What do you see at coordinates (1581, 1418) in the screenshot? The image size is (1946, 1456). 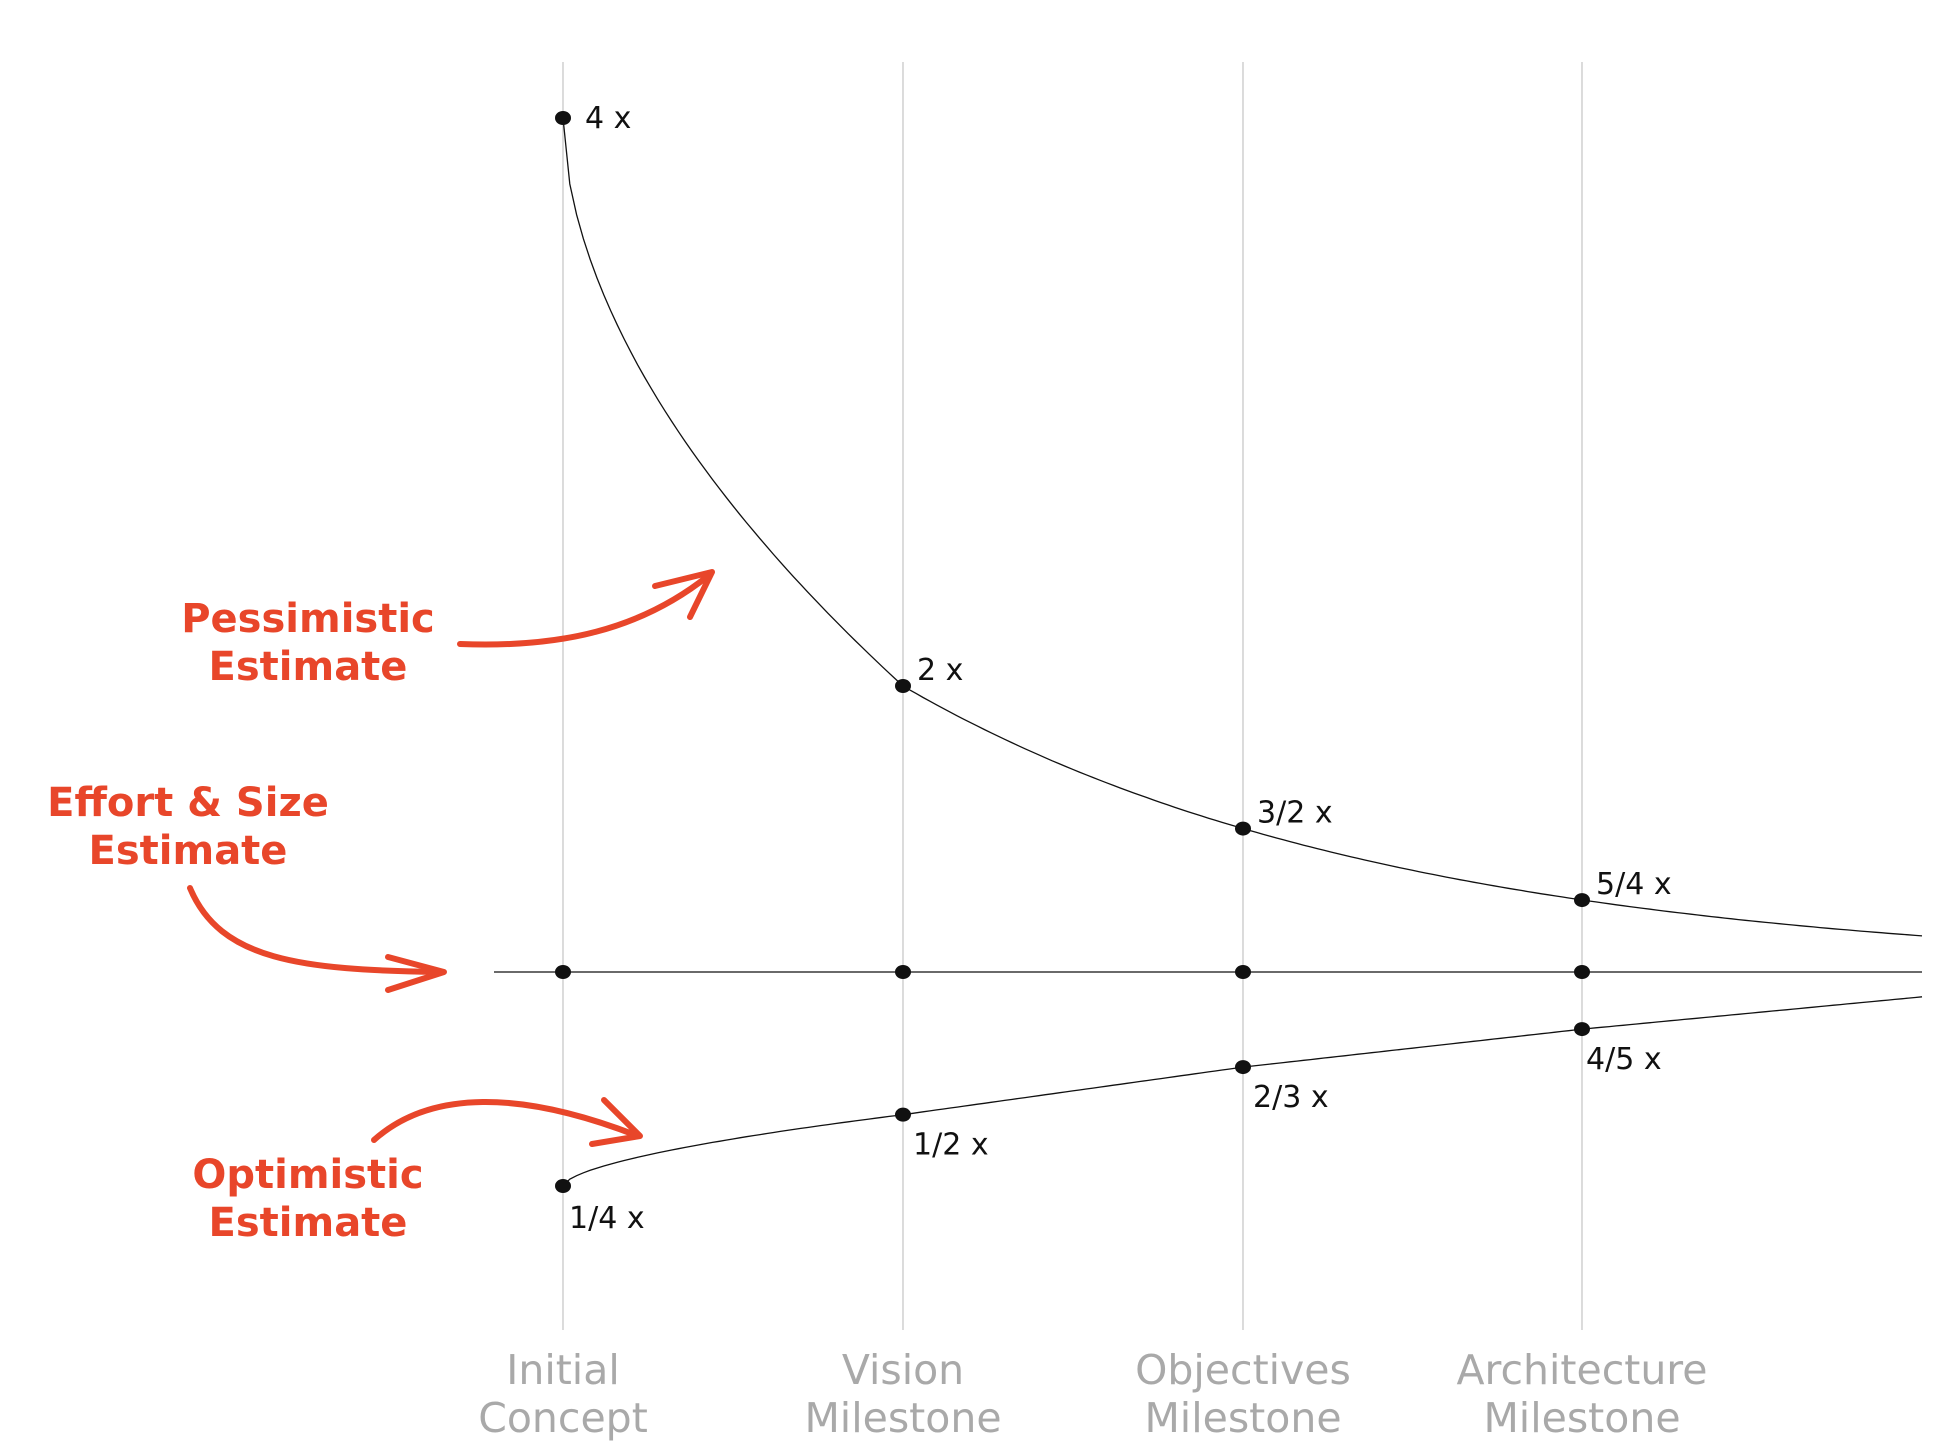 I see `milestone-label-4-2: Milestone` at bounding box center [1581, 1418].